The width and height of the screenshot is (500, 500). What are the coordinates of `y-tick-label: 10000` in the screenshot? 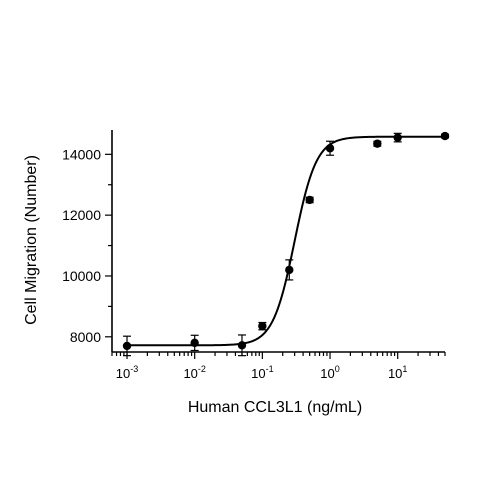 It's located at (81, 276).